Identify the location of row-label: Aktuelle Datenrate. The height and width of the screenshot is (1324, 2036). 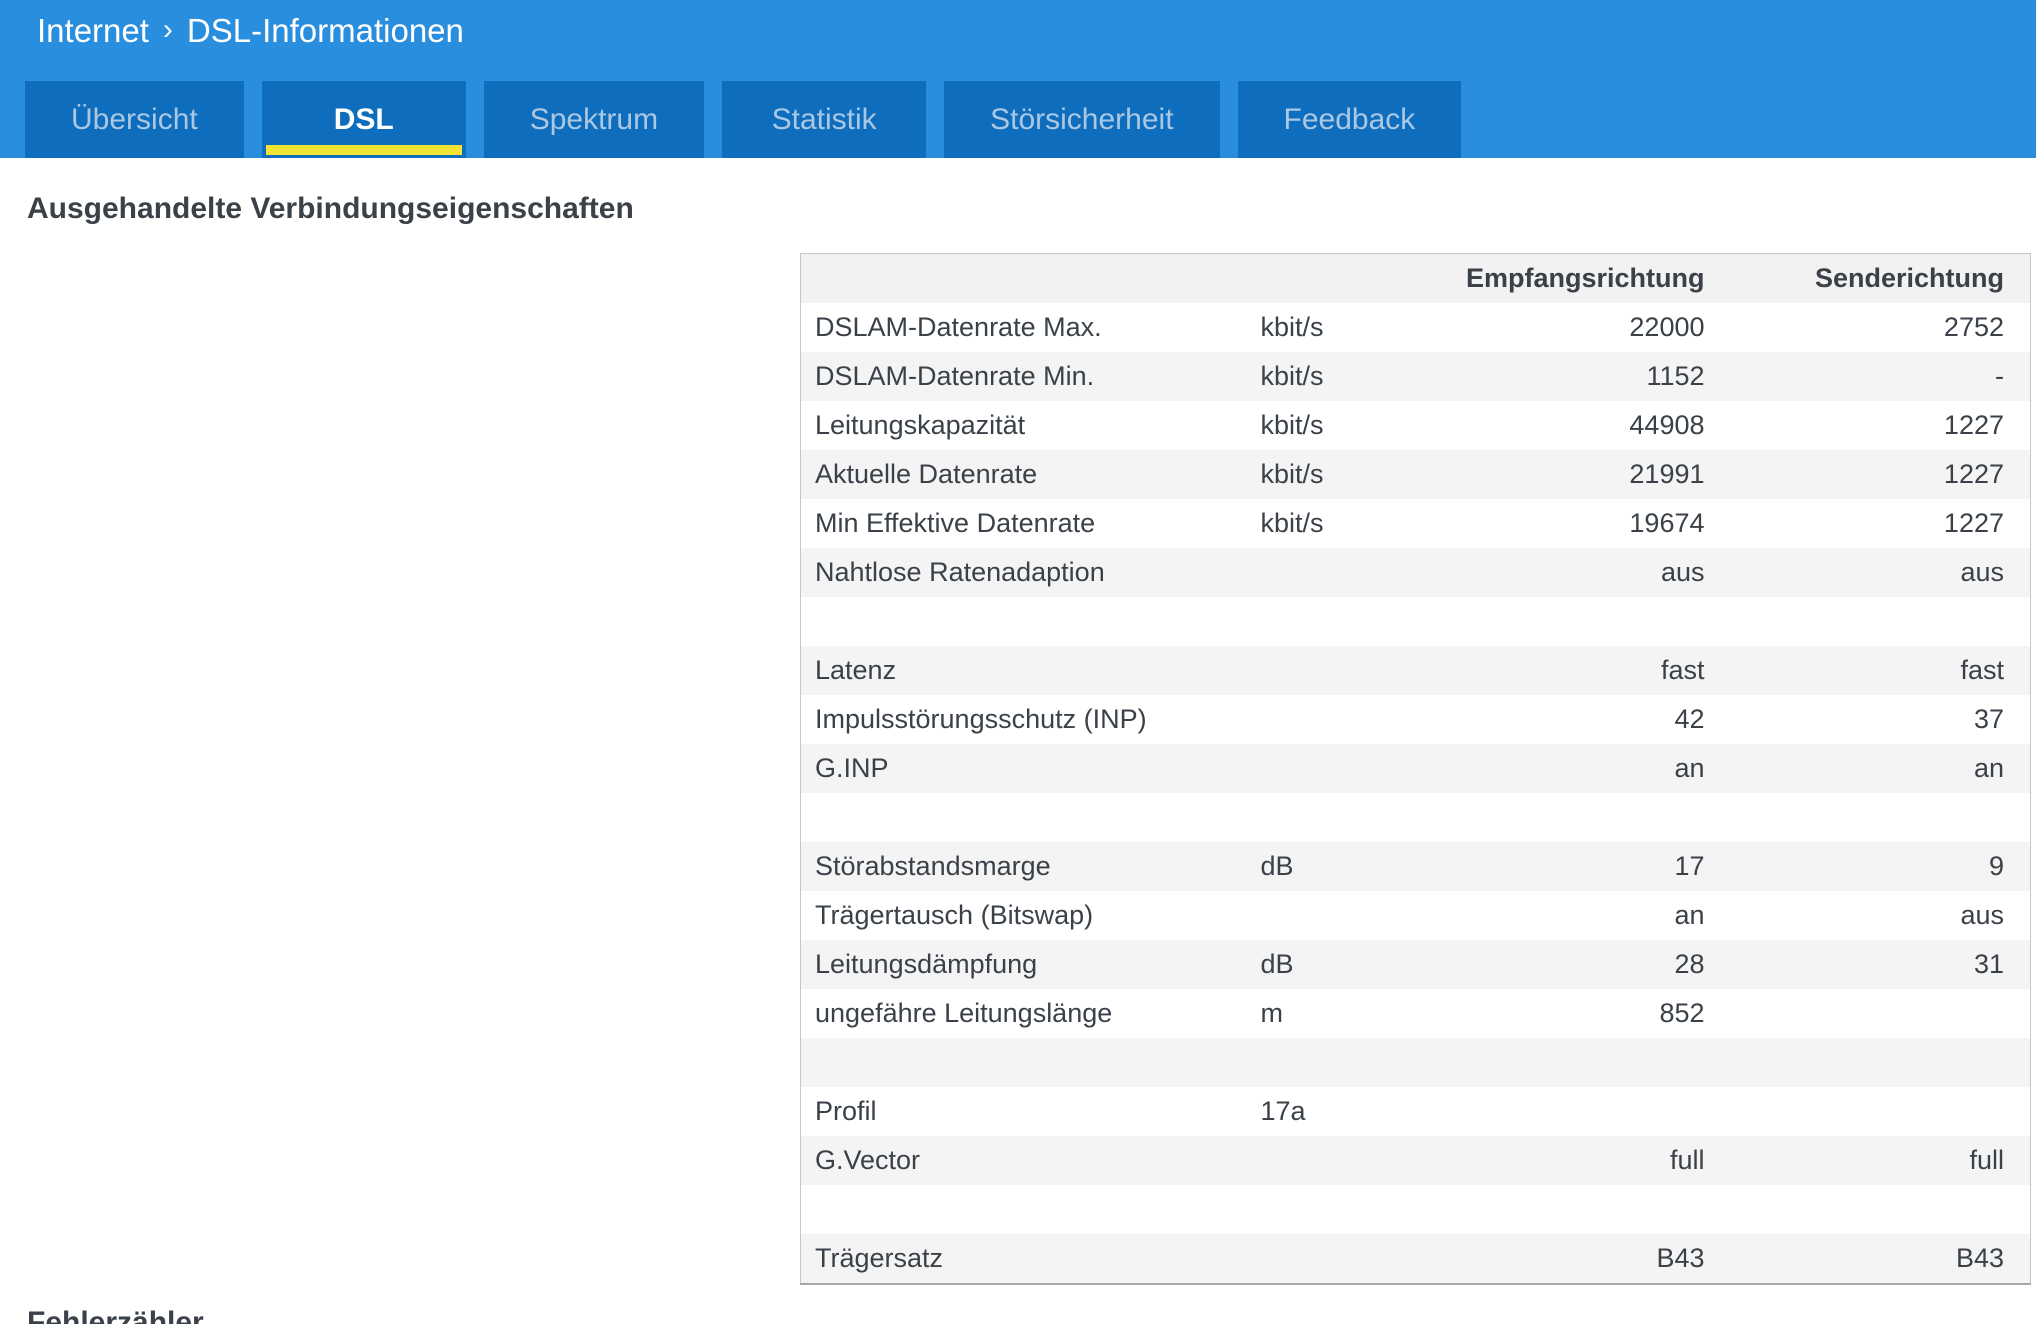
(926, 474).